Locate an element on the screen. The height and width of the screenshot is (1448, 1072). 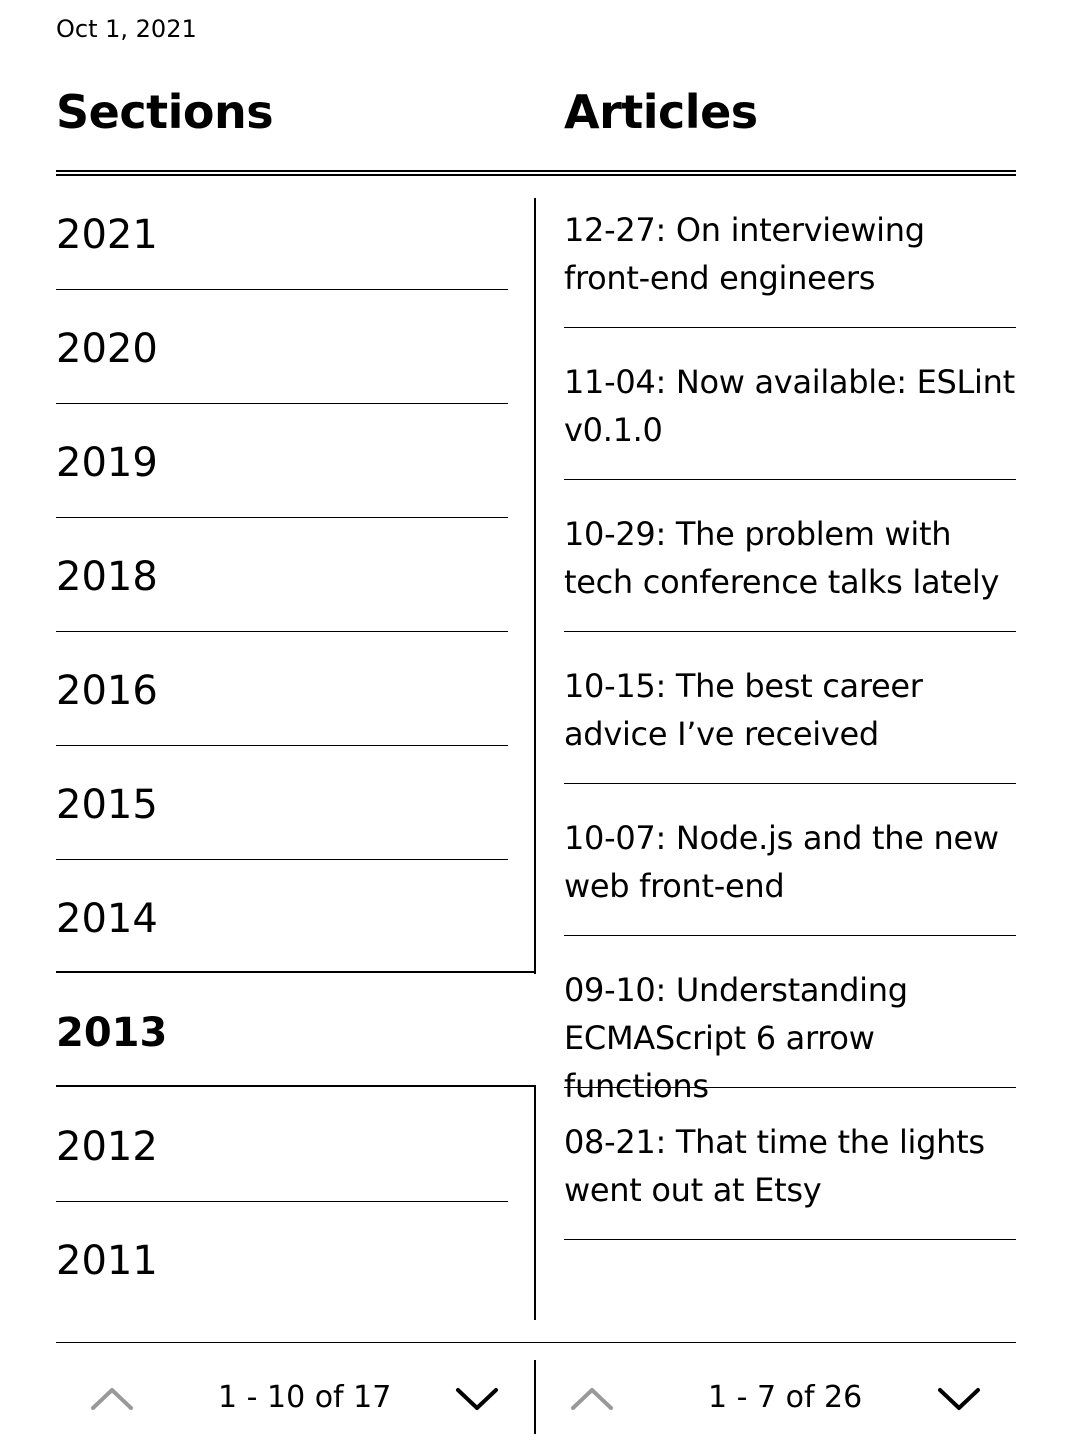
section-item-label: 2019 is located at coordinates (107, 463).